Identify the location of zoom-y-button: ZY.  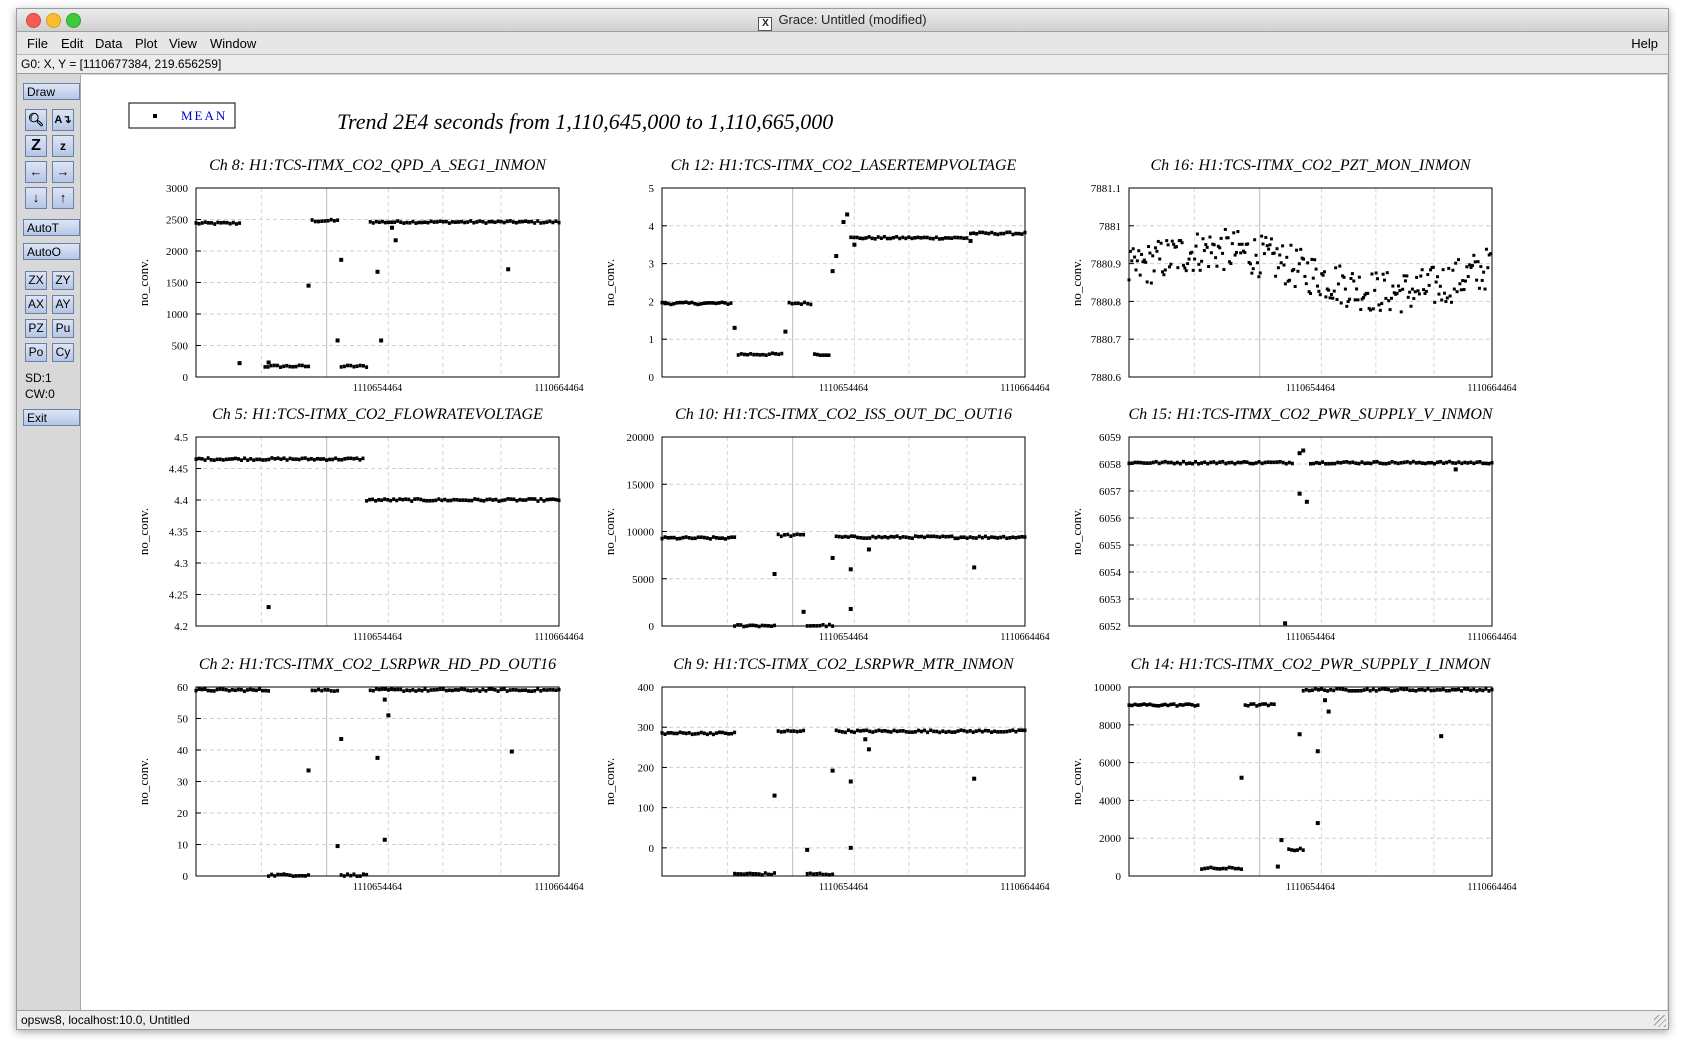
(63, 280).